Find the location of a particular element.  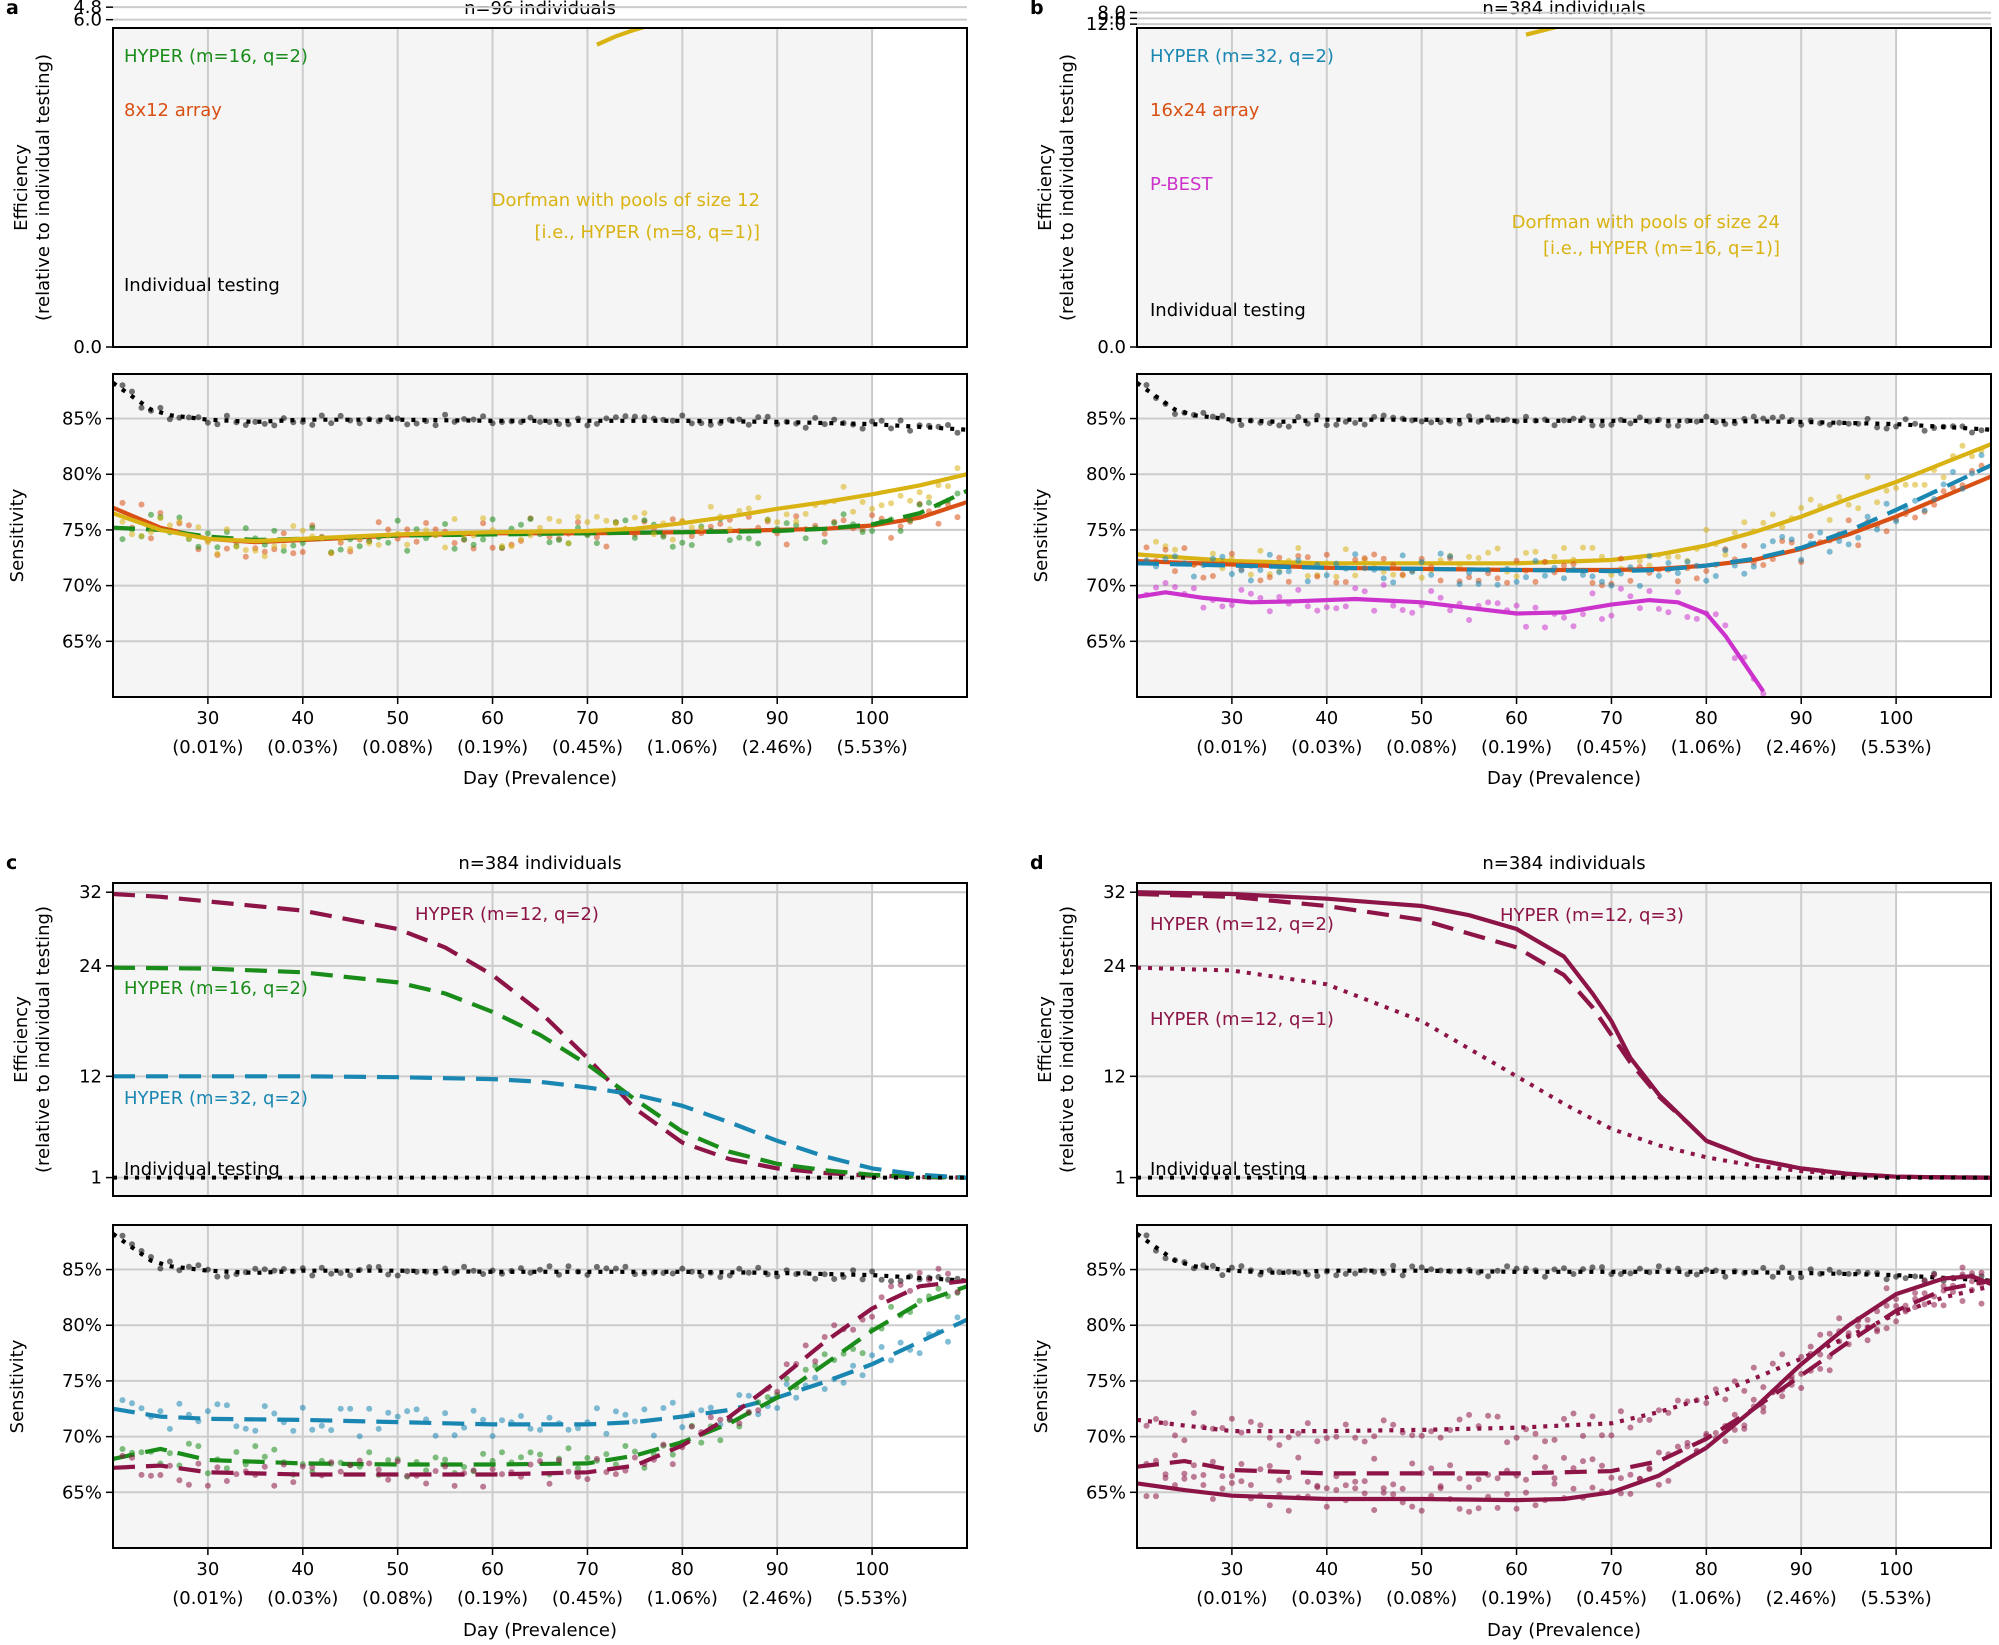

y-tick-label: 4.8 is located at coordinates (87, 9).